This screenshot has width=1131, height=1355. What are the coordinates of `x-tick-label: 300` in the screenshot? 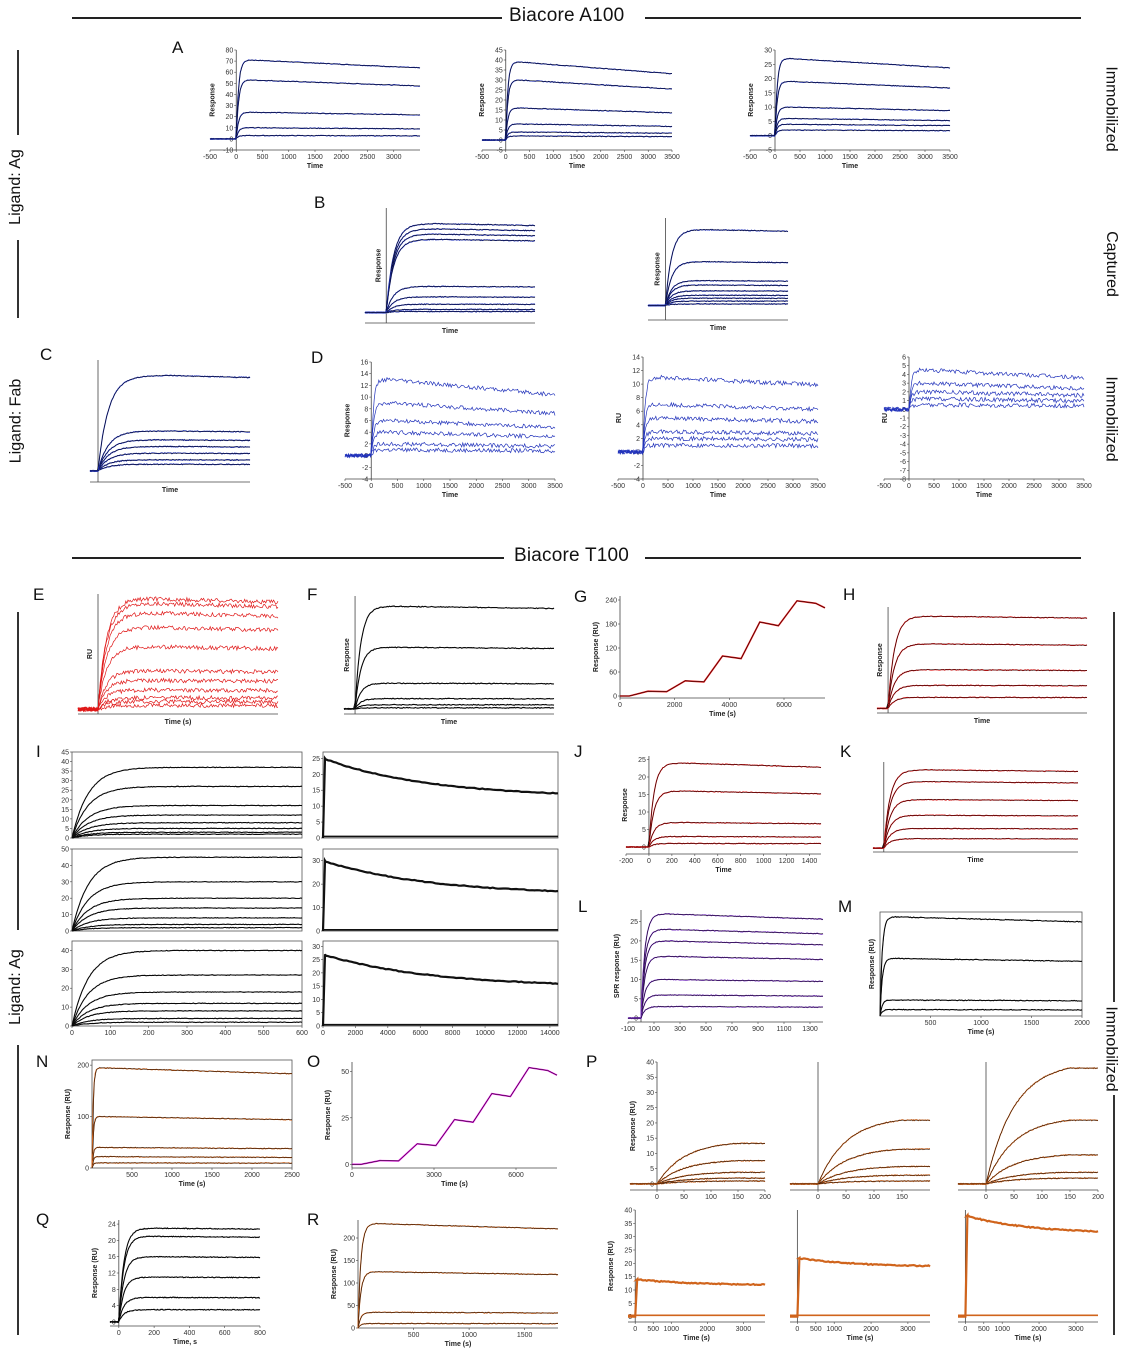 It's located at (187, 1033).